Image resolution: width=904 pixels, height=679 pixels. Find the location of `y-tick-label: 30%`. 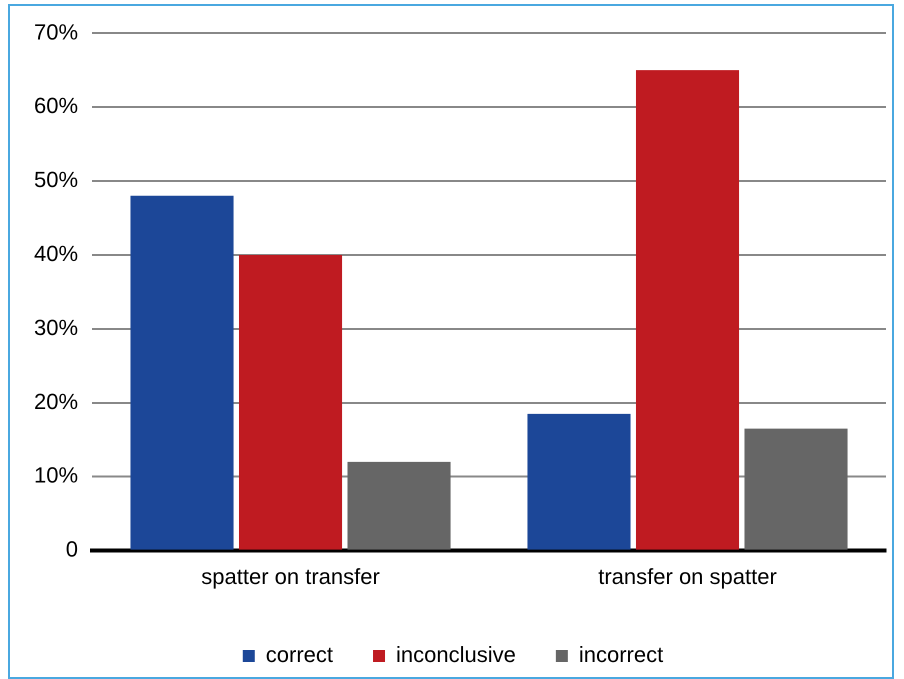

y-tick-label: 30% is located at coordinates (56, 327).